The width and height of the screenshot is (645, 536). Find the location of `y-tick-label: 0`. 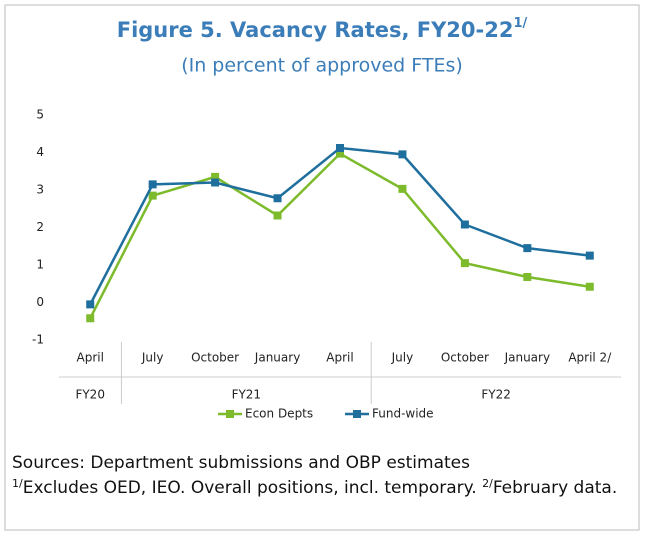

y-tick-label: 0 is located at coordinates (40, 302).